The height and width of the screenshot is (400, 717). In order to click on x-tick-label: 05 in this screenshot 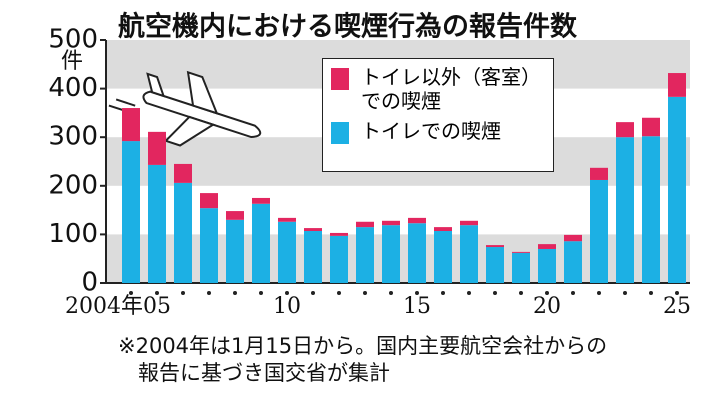, I will do `click(157, 306)`.